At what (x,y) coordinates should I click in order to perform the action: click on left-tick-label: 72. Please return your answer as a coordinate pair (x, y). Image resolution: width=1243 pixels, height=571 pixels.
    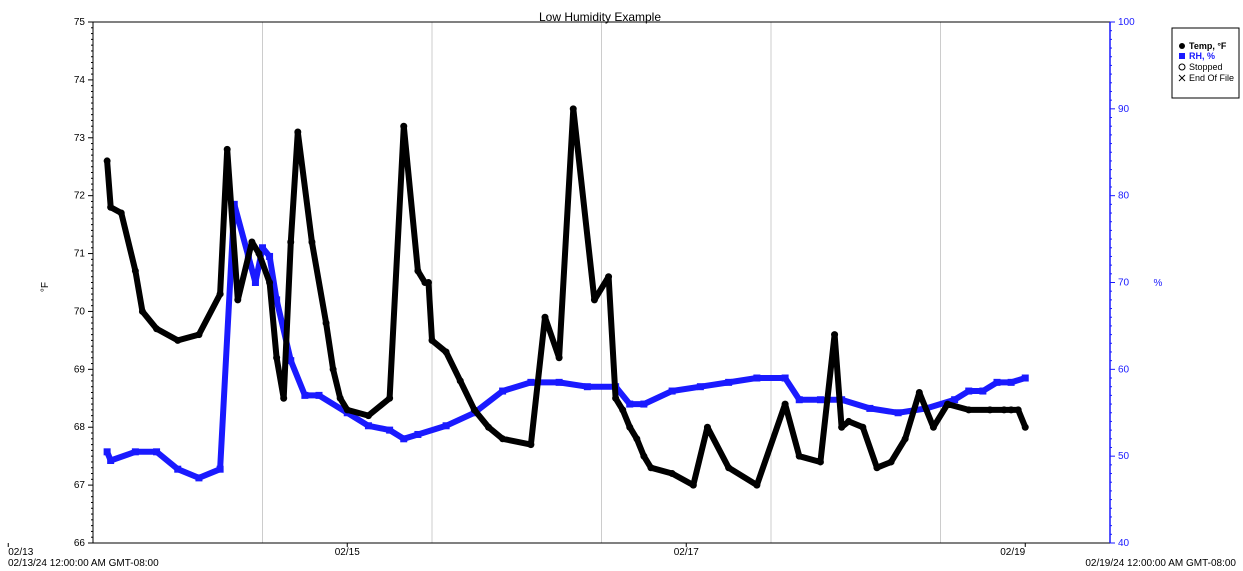
    Looking at the image, I should click on (80, 196).